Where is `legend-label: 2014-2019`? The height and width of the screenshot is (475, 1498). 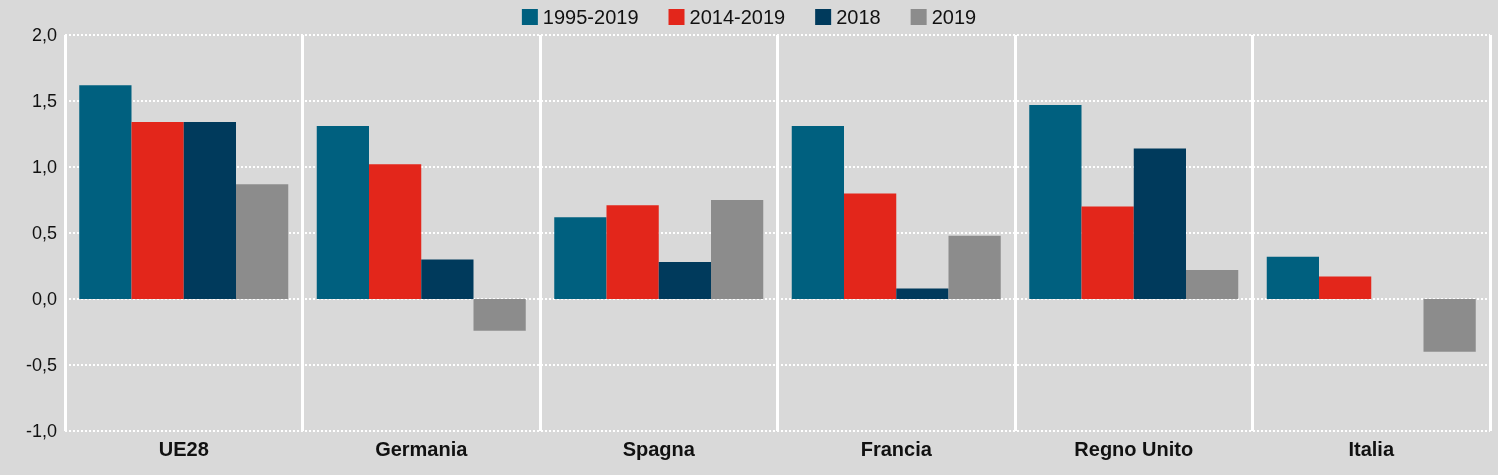
legend-label: 2014-2019 is located at coordinates (737, 17).